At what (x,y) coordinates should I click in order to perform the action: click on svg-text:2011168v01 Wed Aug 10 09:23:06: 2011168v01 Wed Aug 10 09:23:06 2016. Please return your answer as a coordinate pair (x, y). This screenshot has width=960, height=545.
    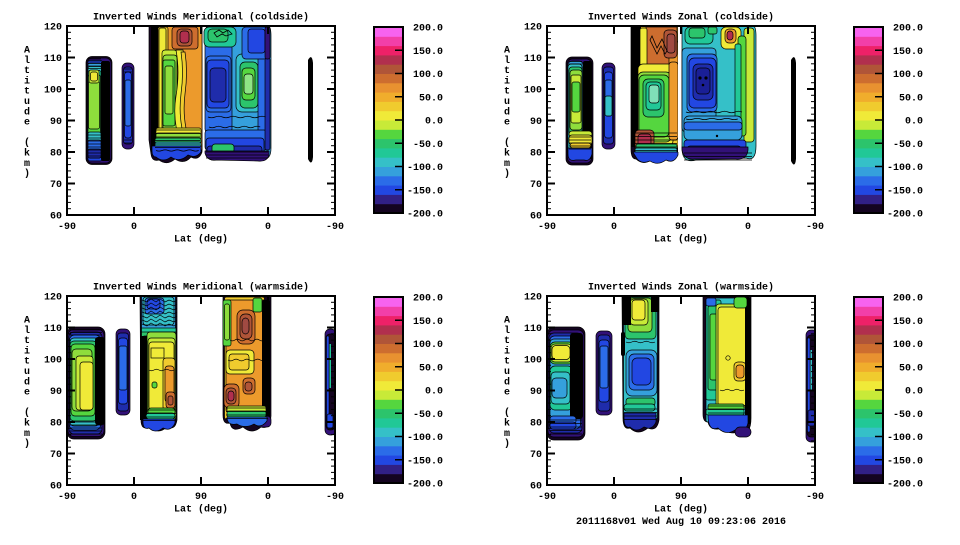
    Looking at the image, I should click on (681, 522).